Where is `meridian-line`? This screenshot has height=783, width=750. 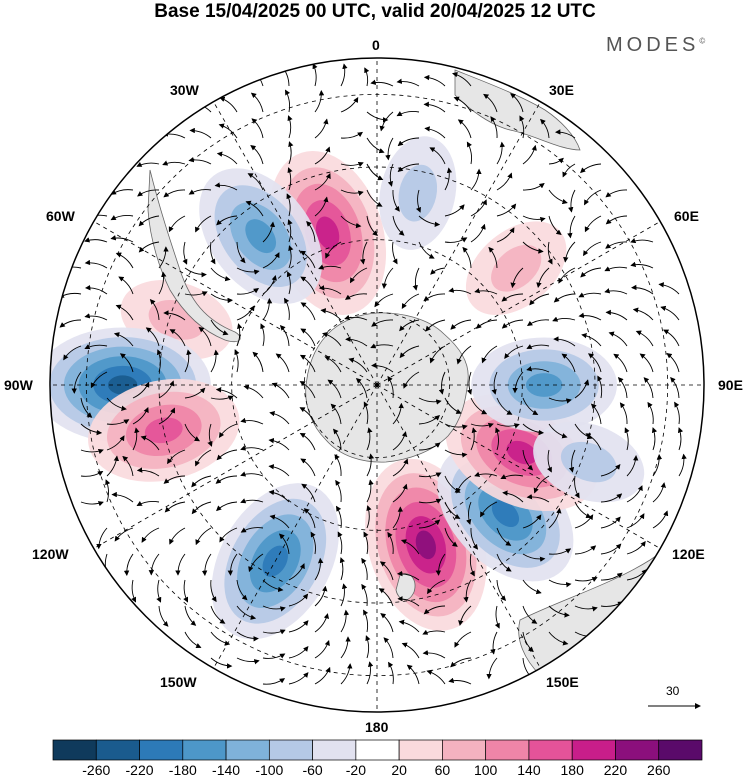
meridian-line is located at coordinates (518, 466).